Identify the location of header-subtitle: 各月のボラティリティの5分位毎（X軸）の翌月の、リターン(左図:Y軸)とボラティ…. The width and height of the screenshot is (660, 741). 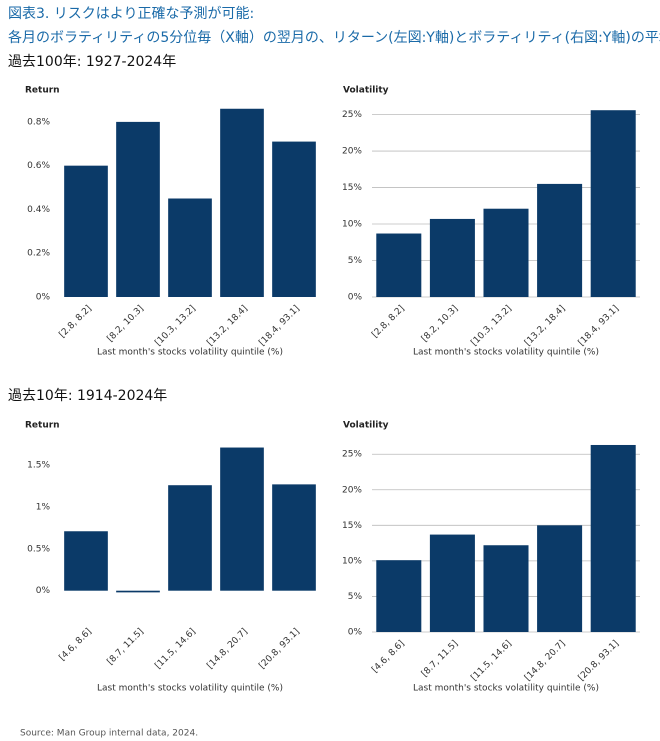
(334, 38).